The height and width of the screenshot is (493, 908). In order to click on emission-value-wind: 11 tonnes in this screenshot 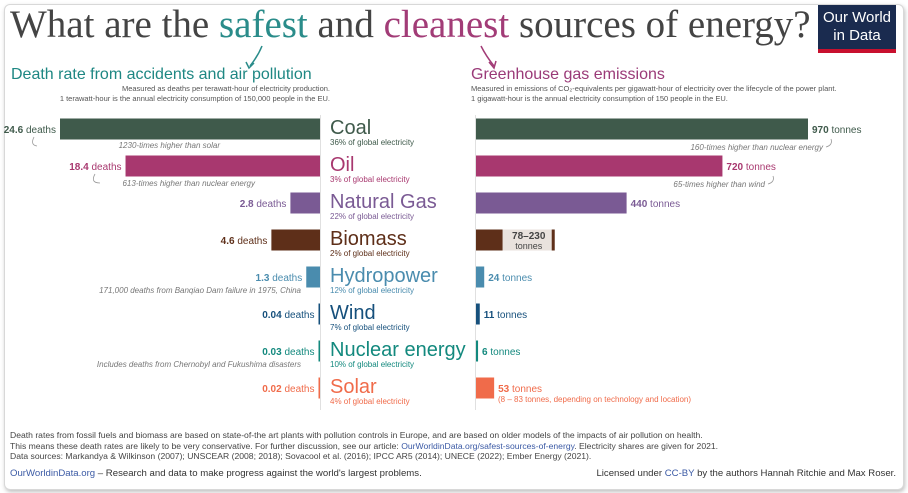, I will do `click(505, 315)`.